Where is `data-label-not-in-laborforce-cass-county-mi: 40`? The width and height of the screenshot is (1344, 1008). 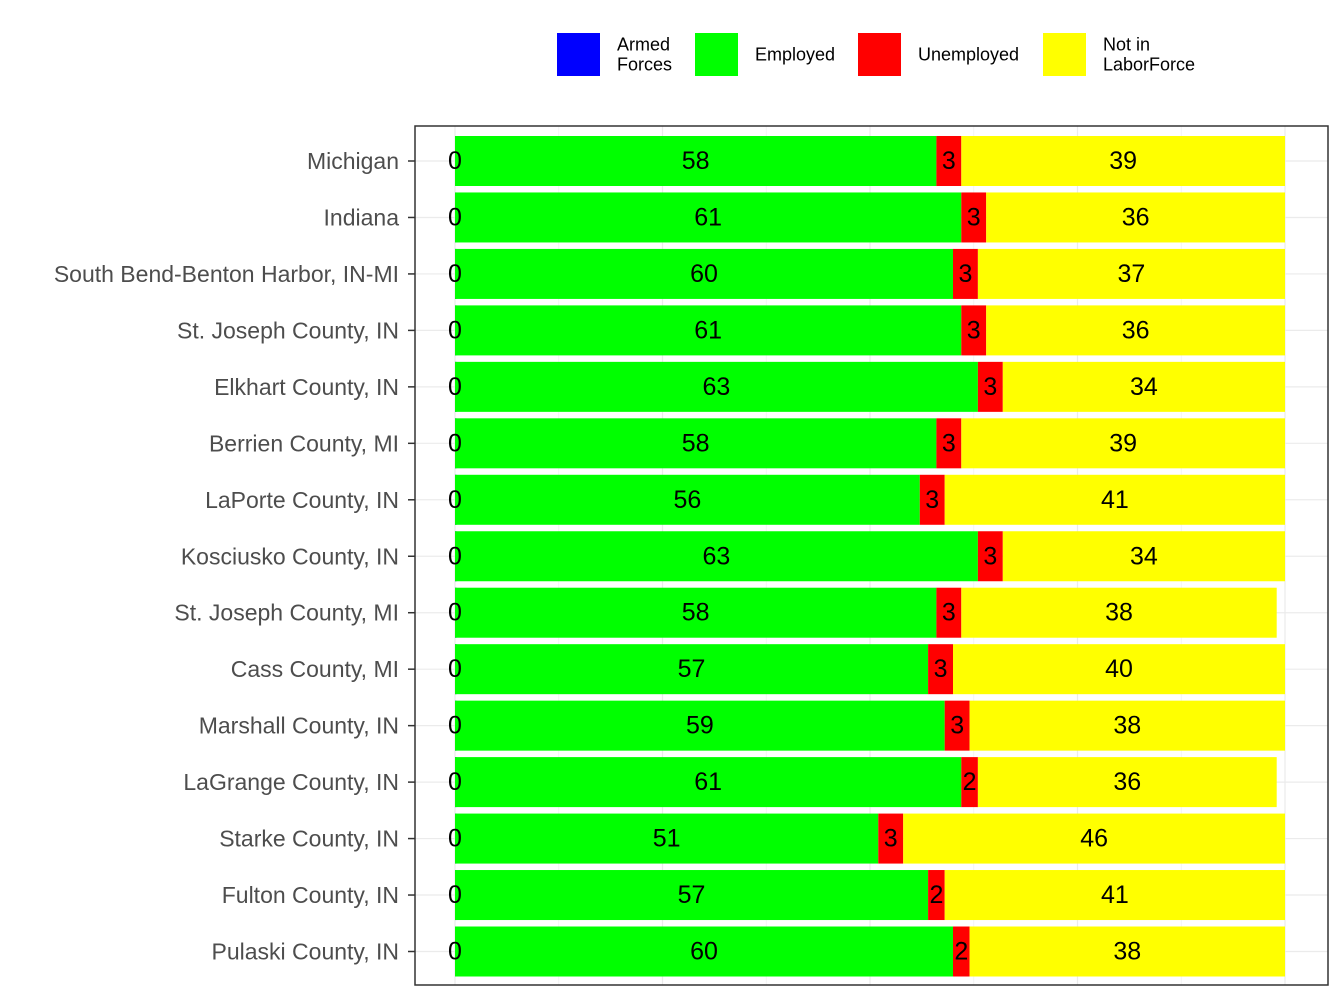 data-label-not-in-laborforce-cass-county-mi: 40 is located at coordinates (1119, 669).